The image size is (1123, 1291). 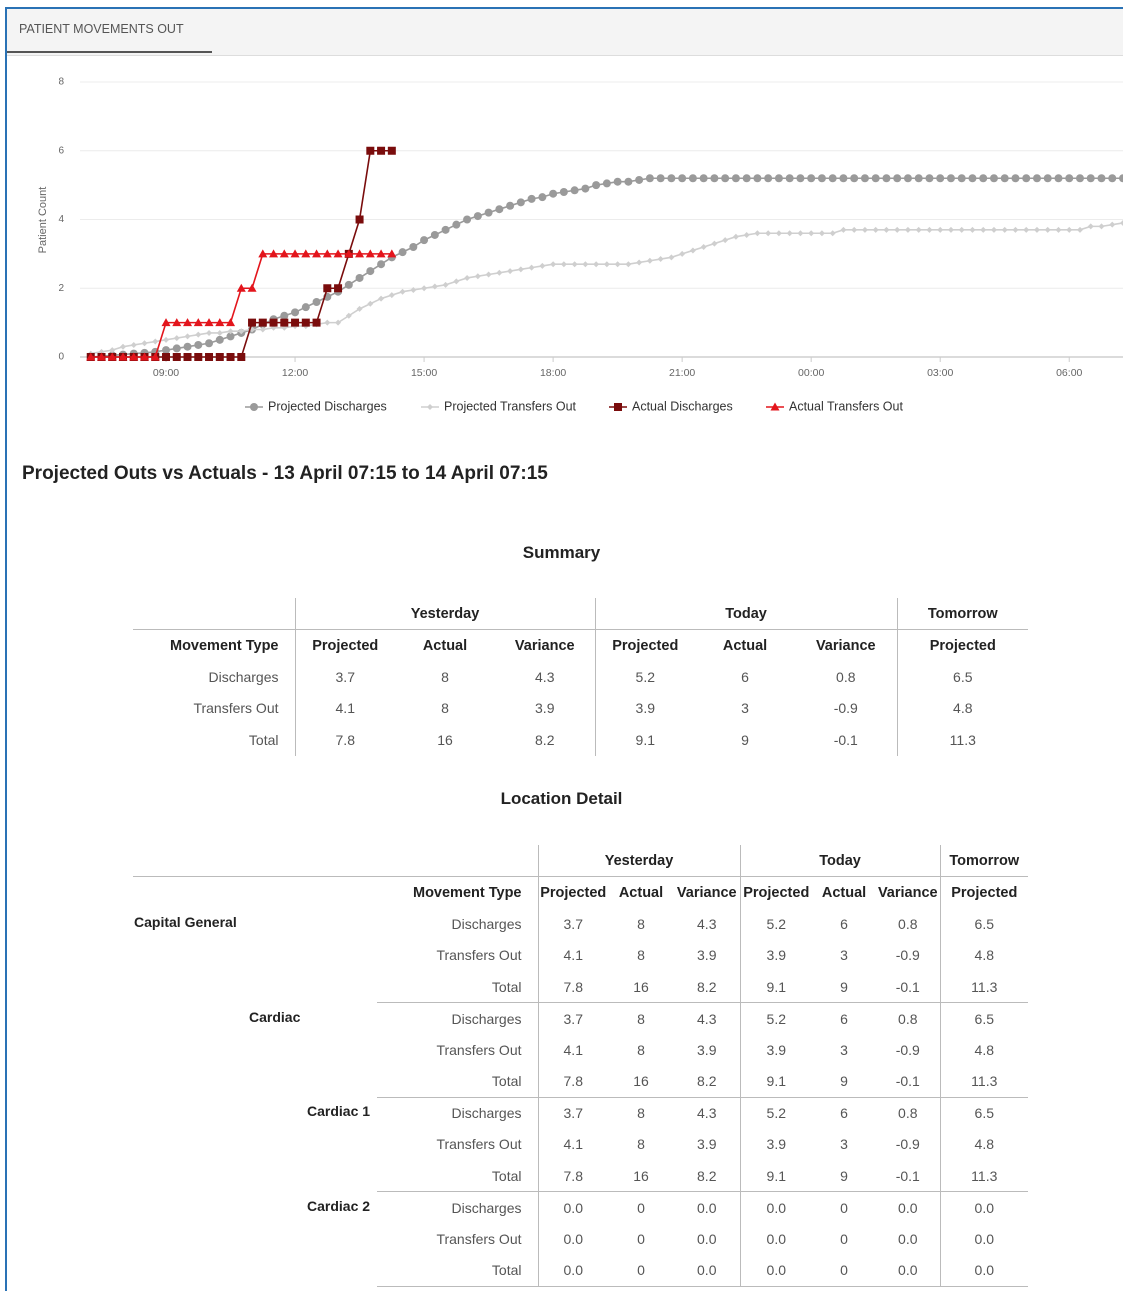 What do you see at coordinates (561, 798) in the screenshot?
I see `location-title: Location Detail` at bounding box center [561, 798].